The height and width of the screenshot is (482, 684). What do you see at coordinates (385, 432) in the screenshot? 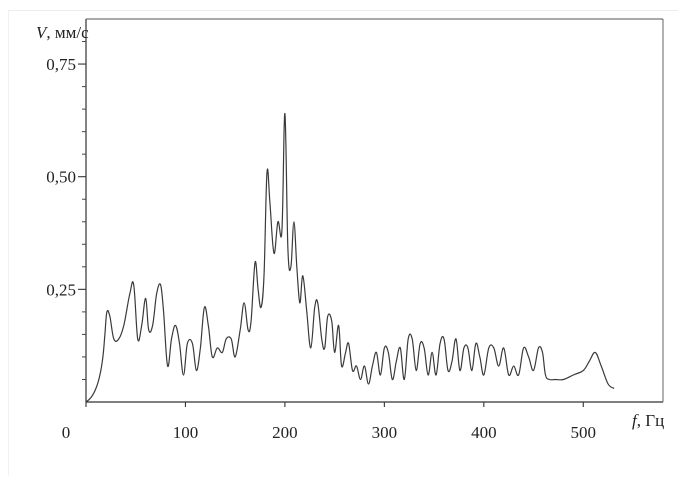
I see `x-tick-label: 300` at bounding box center [385, 432].